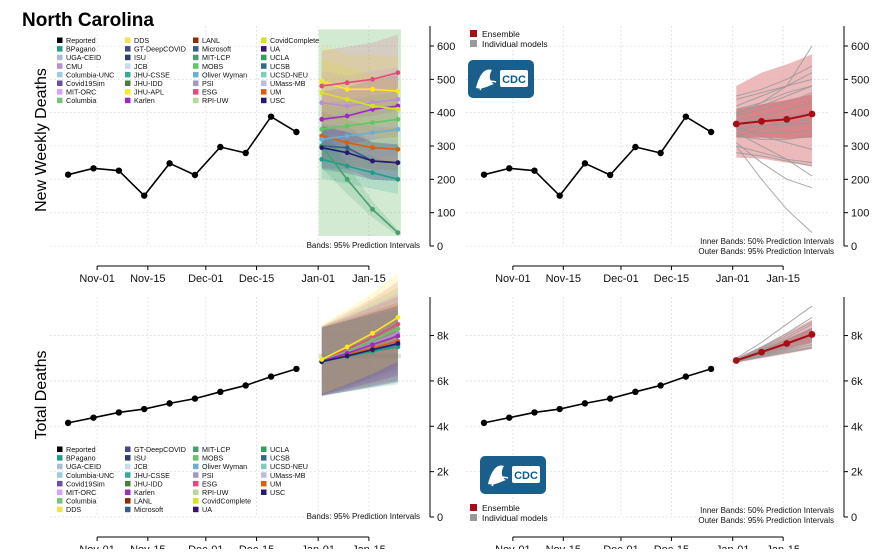  I want to click on cdc-logo-cumulative: CDC, so click(513, 475).